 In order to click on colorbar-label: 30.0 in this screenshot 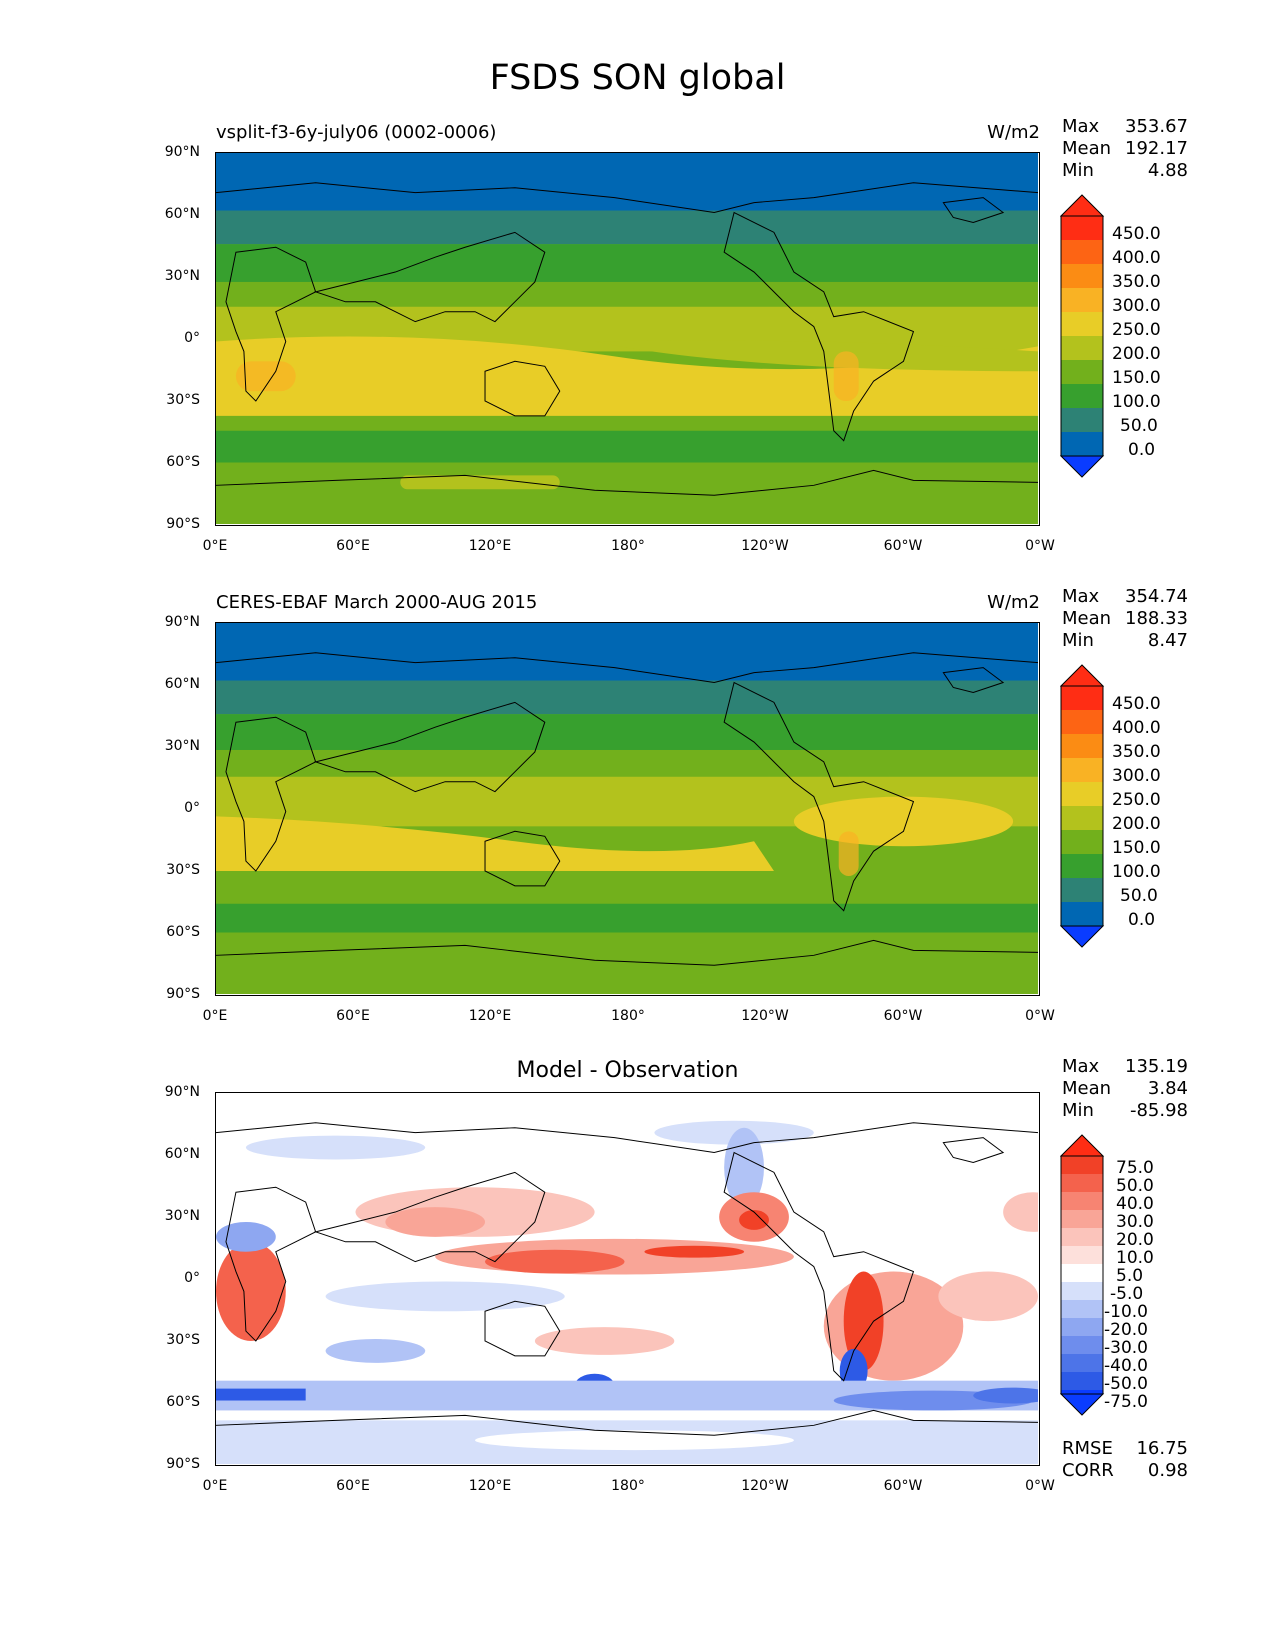, I will do `click(1135, 1222)`.